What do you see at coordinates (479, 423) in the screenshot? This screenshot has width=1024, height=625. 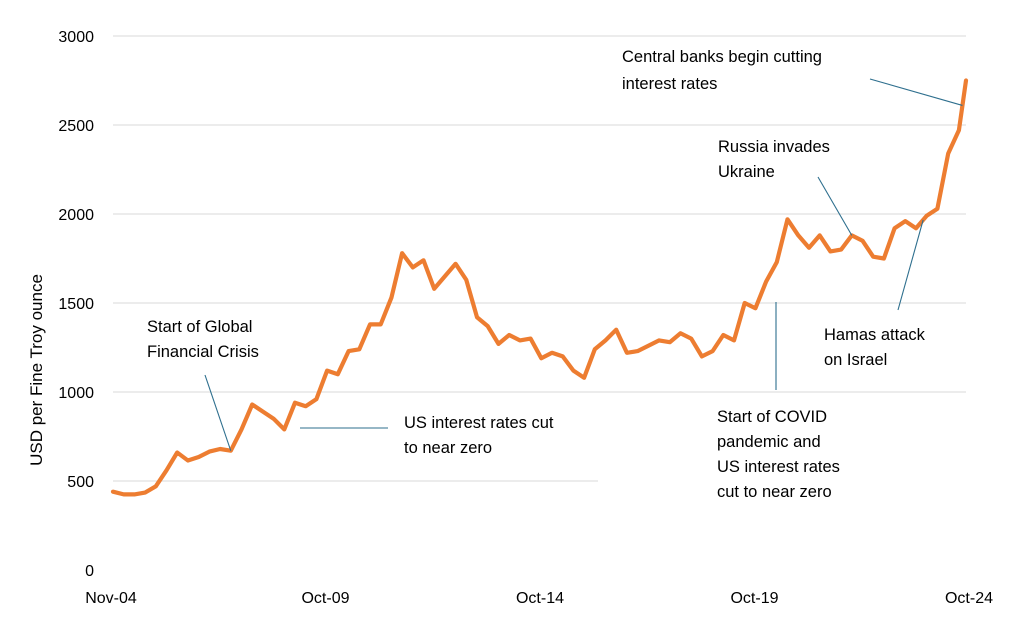 I see `annotation-text: US interest rates cut` at bounding box center [479, 423].